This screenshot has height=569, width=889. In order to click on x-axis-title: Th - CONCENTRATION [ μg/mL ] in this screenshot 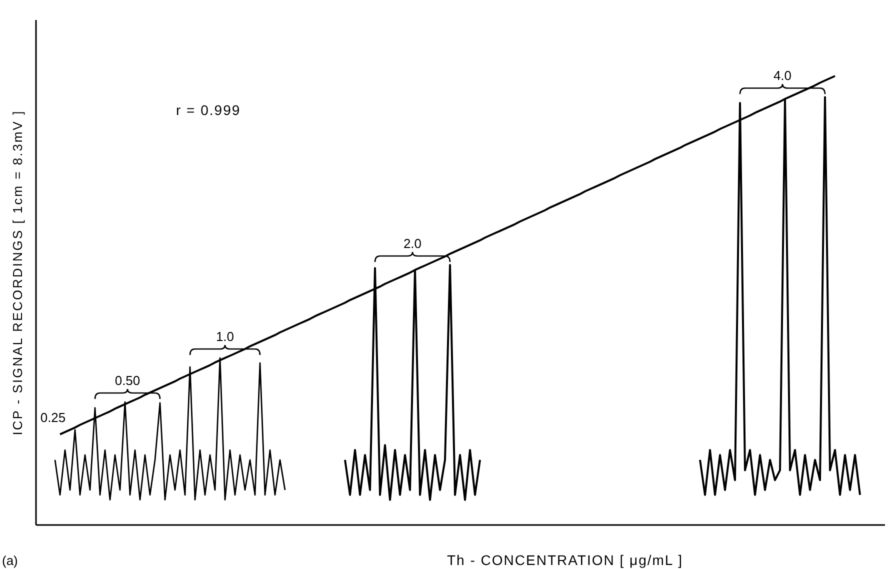, I will do `click(565, 560)`.